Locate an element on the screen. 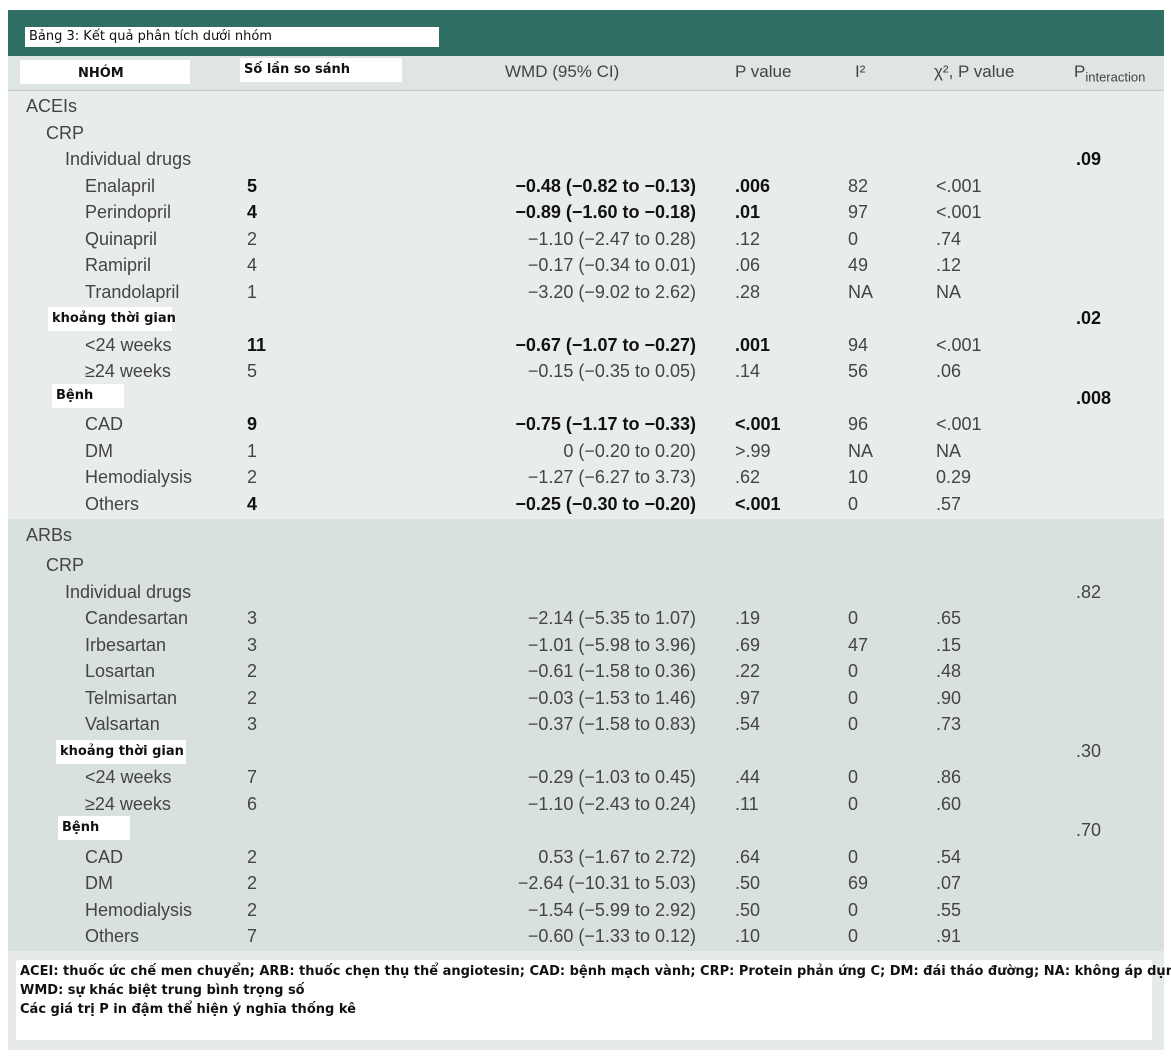 The image size is (1171, 1059). row-chi2: .91 is located at coordinates (949, 936).